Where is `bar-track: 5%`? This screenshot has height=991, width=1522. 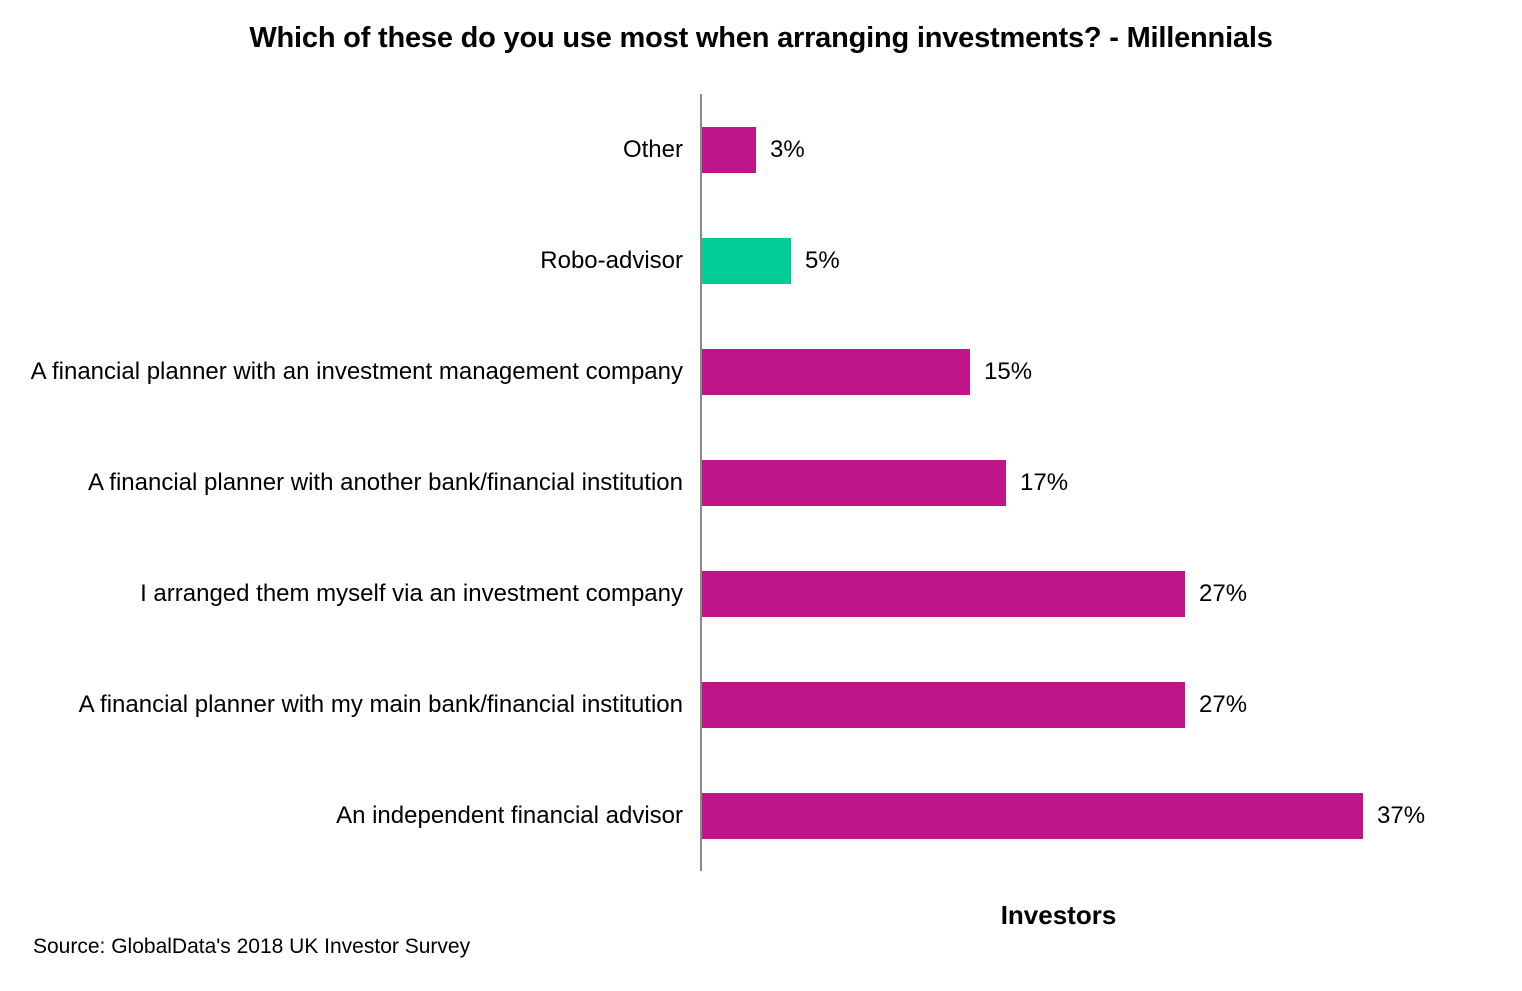 bar-track: 5% is located at coordinates (1059, 260).